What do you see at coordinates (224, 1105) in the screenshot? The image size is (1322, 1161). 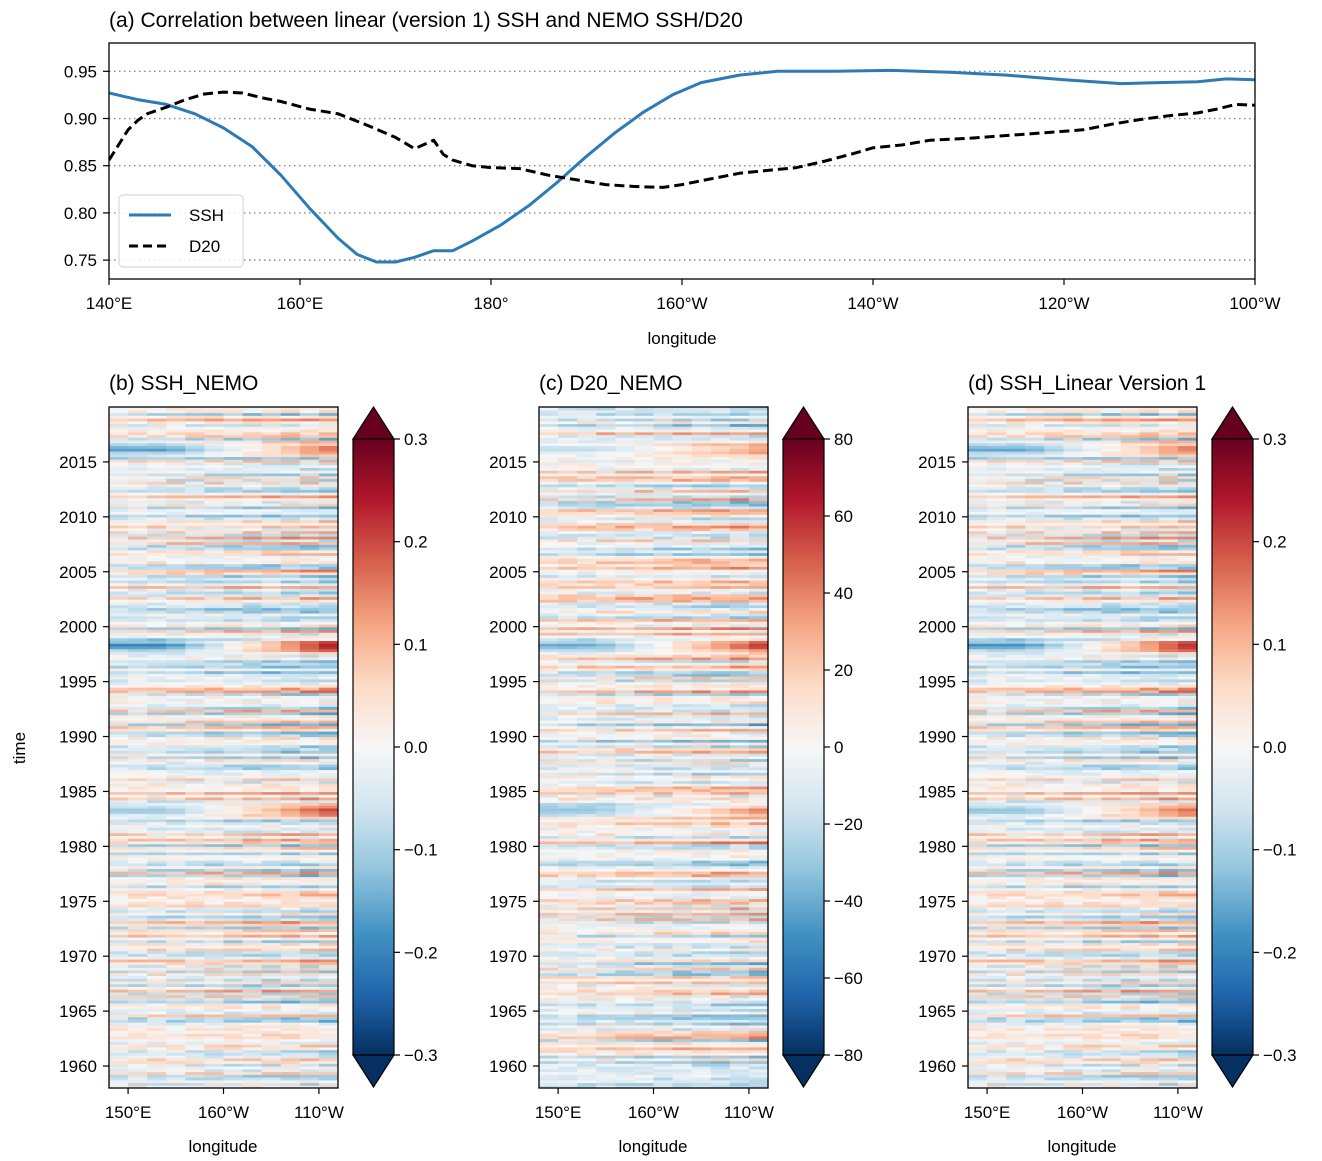 I see `panel-b-x-axis: 150°E 160°W 110°W` at bounding box center [224, 1105].